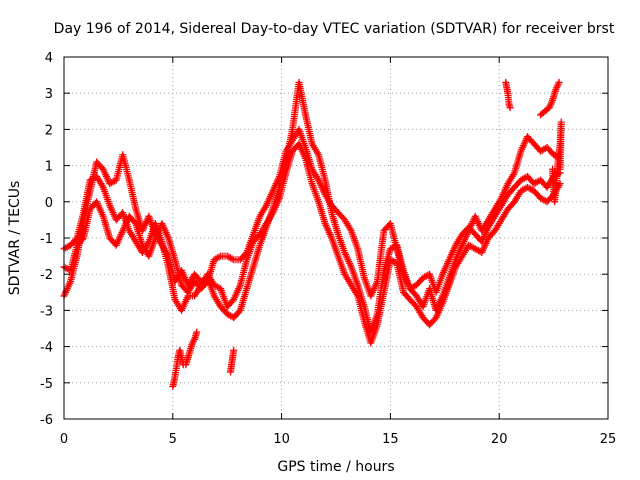  I want to click on data-point-cluster-f, so click(560, 169).